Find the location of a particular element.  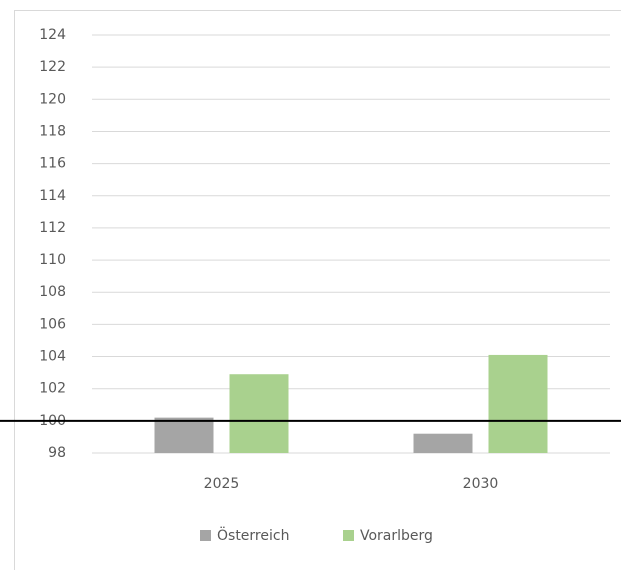

y-tick-label: 124 is located at coordinates (52, 35).